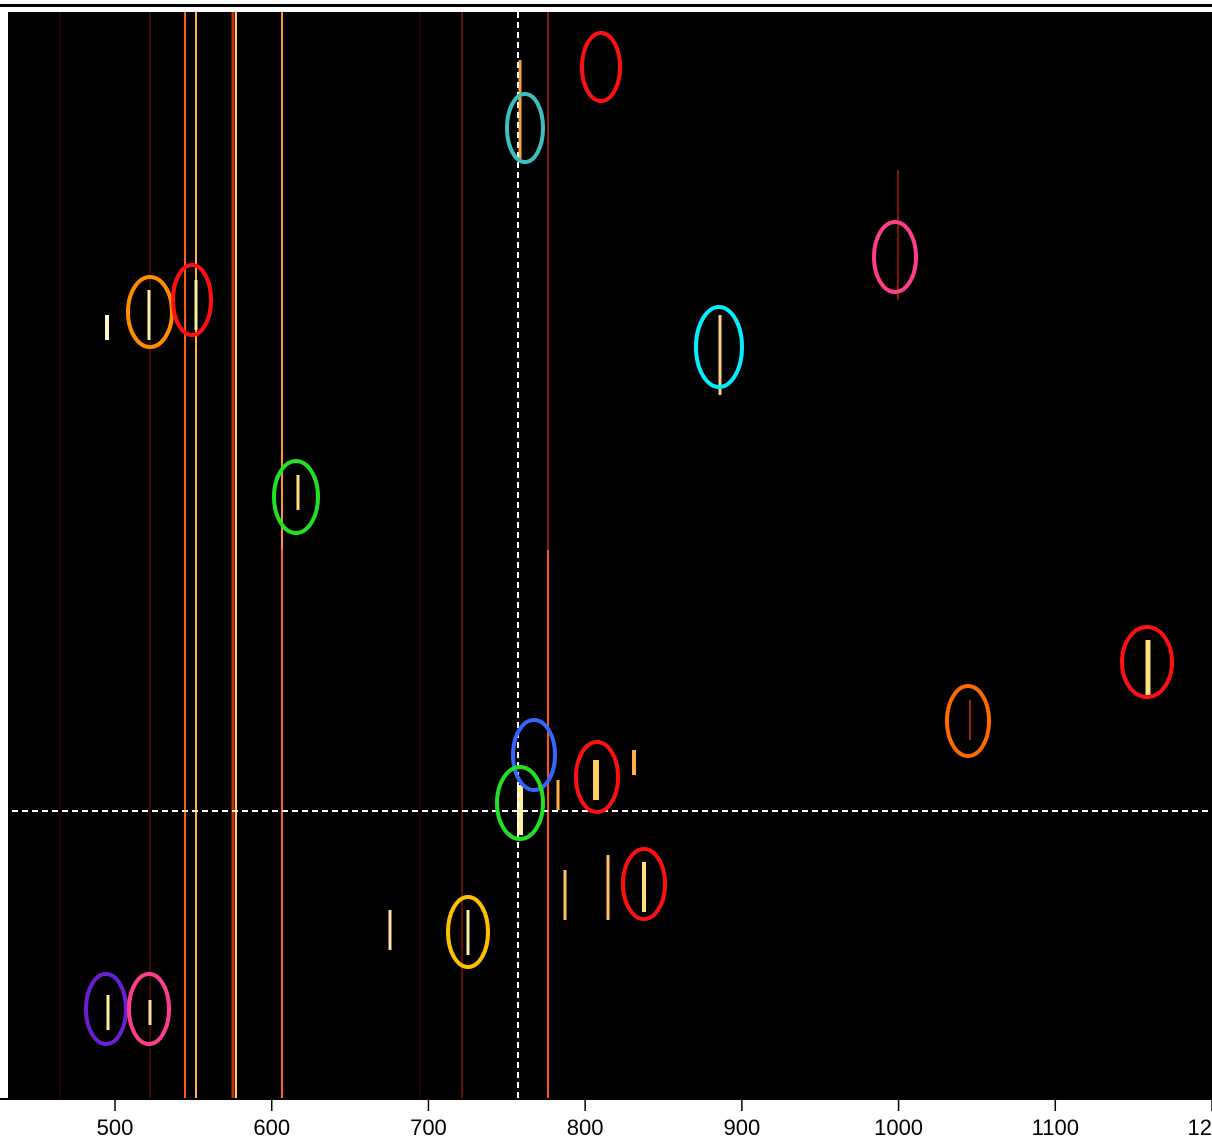 This screenshot has height=1142, width=1212. What do you see at coordinates (898, 1127) in the screenshot?
I see `x-tick-label: 1000` at bounding box center [898, 1127].